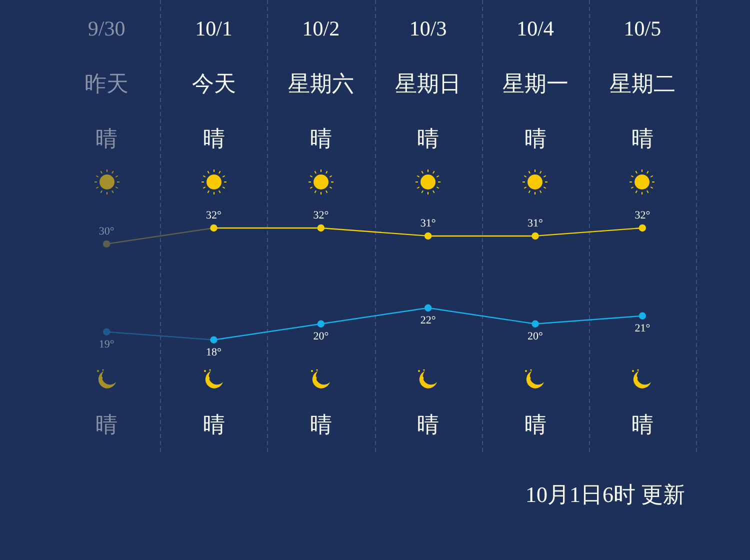 The width and height of the screenshot is (750, 560). I want to click on text: 星期二, so click(642, 84).